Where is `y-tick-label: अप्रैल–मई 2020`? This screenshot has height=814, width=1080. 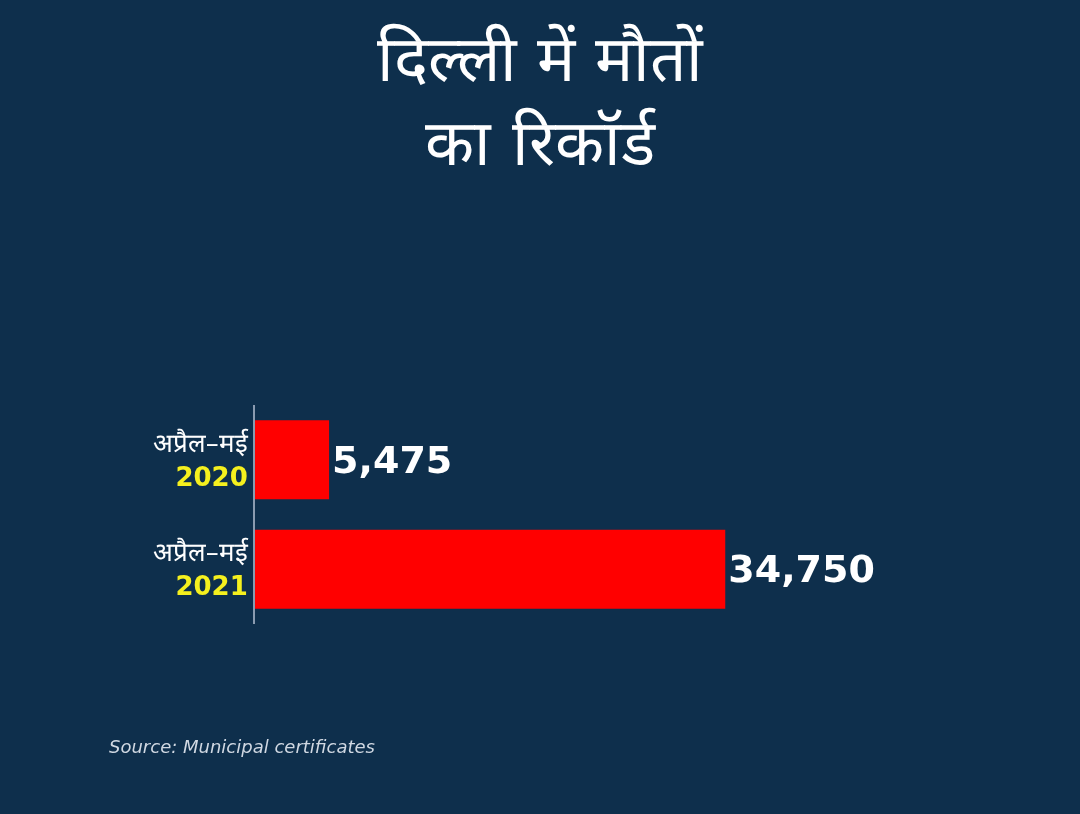
y-tick-label: अप्रैल–मई 2020 is located at coordinates (200, 459).